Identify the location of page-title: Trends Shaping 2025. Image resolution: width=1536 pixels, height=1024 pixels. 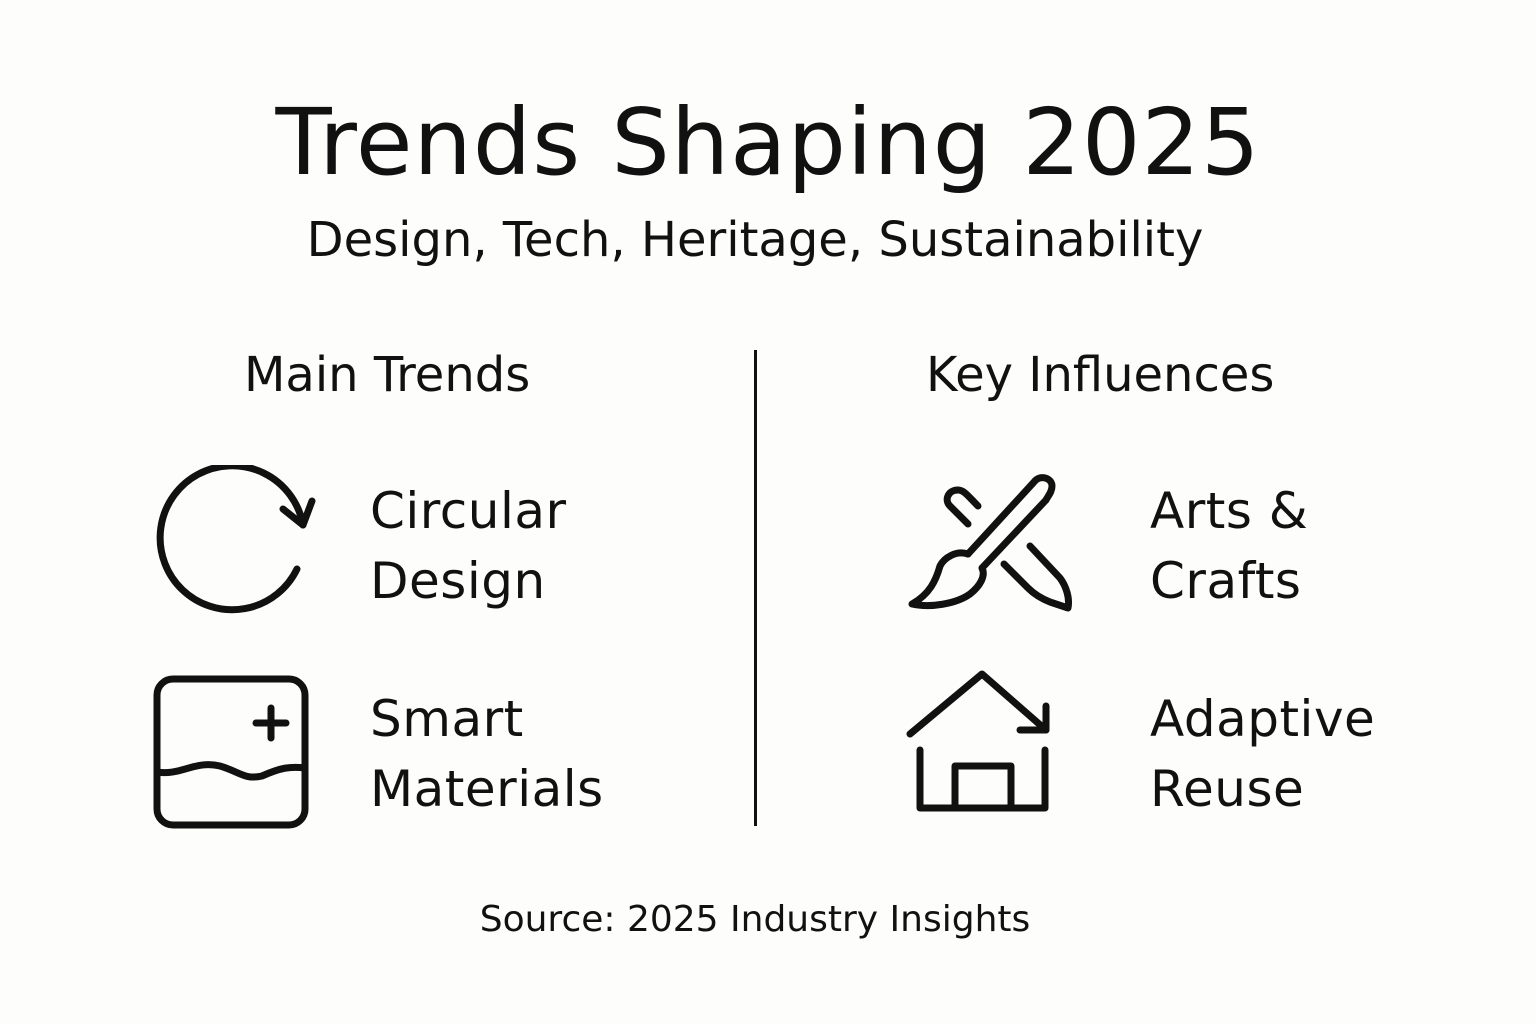
(768, 142).